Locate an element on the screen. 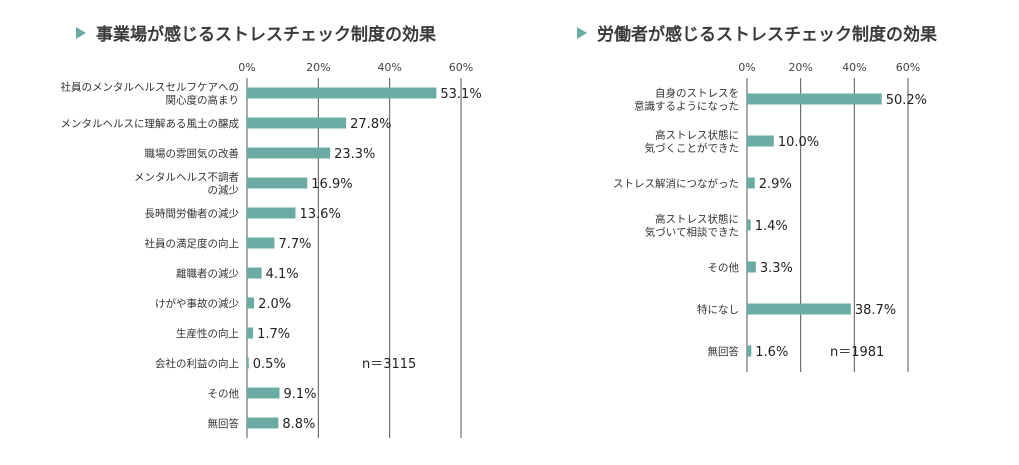 The image size is (1019, 465). bar-value-label: 13.6% is located at coordinates (320, 214).